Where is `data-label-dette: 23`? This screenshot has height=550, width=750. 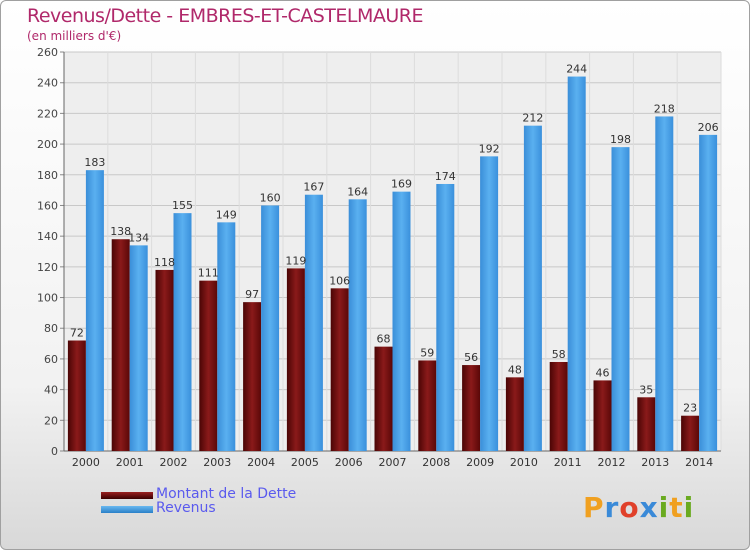 data-label-dette: 23 is located at coordinates (690, 408).